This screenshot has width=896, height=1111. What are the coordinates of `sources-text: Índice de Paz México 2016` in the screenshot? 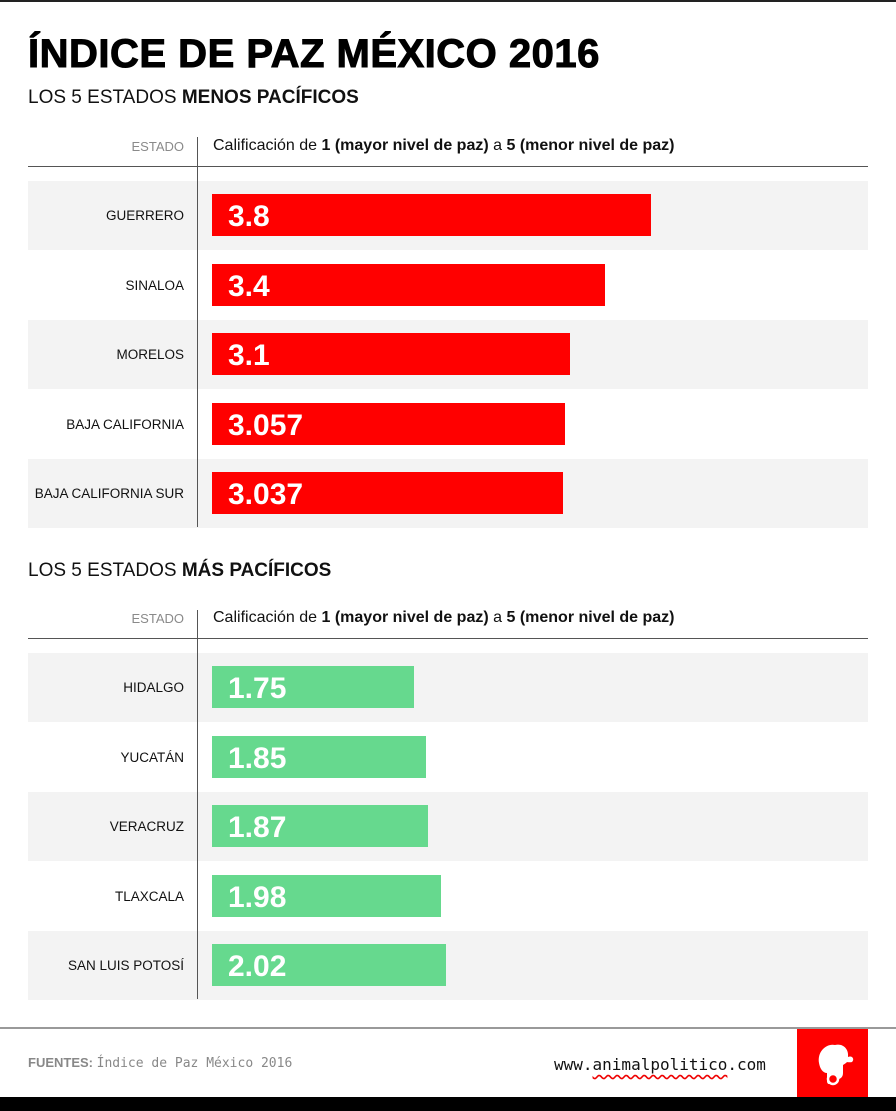 It's located at (194, 1063).